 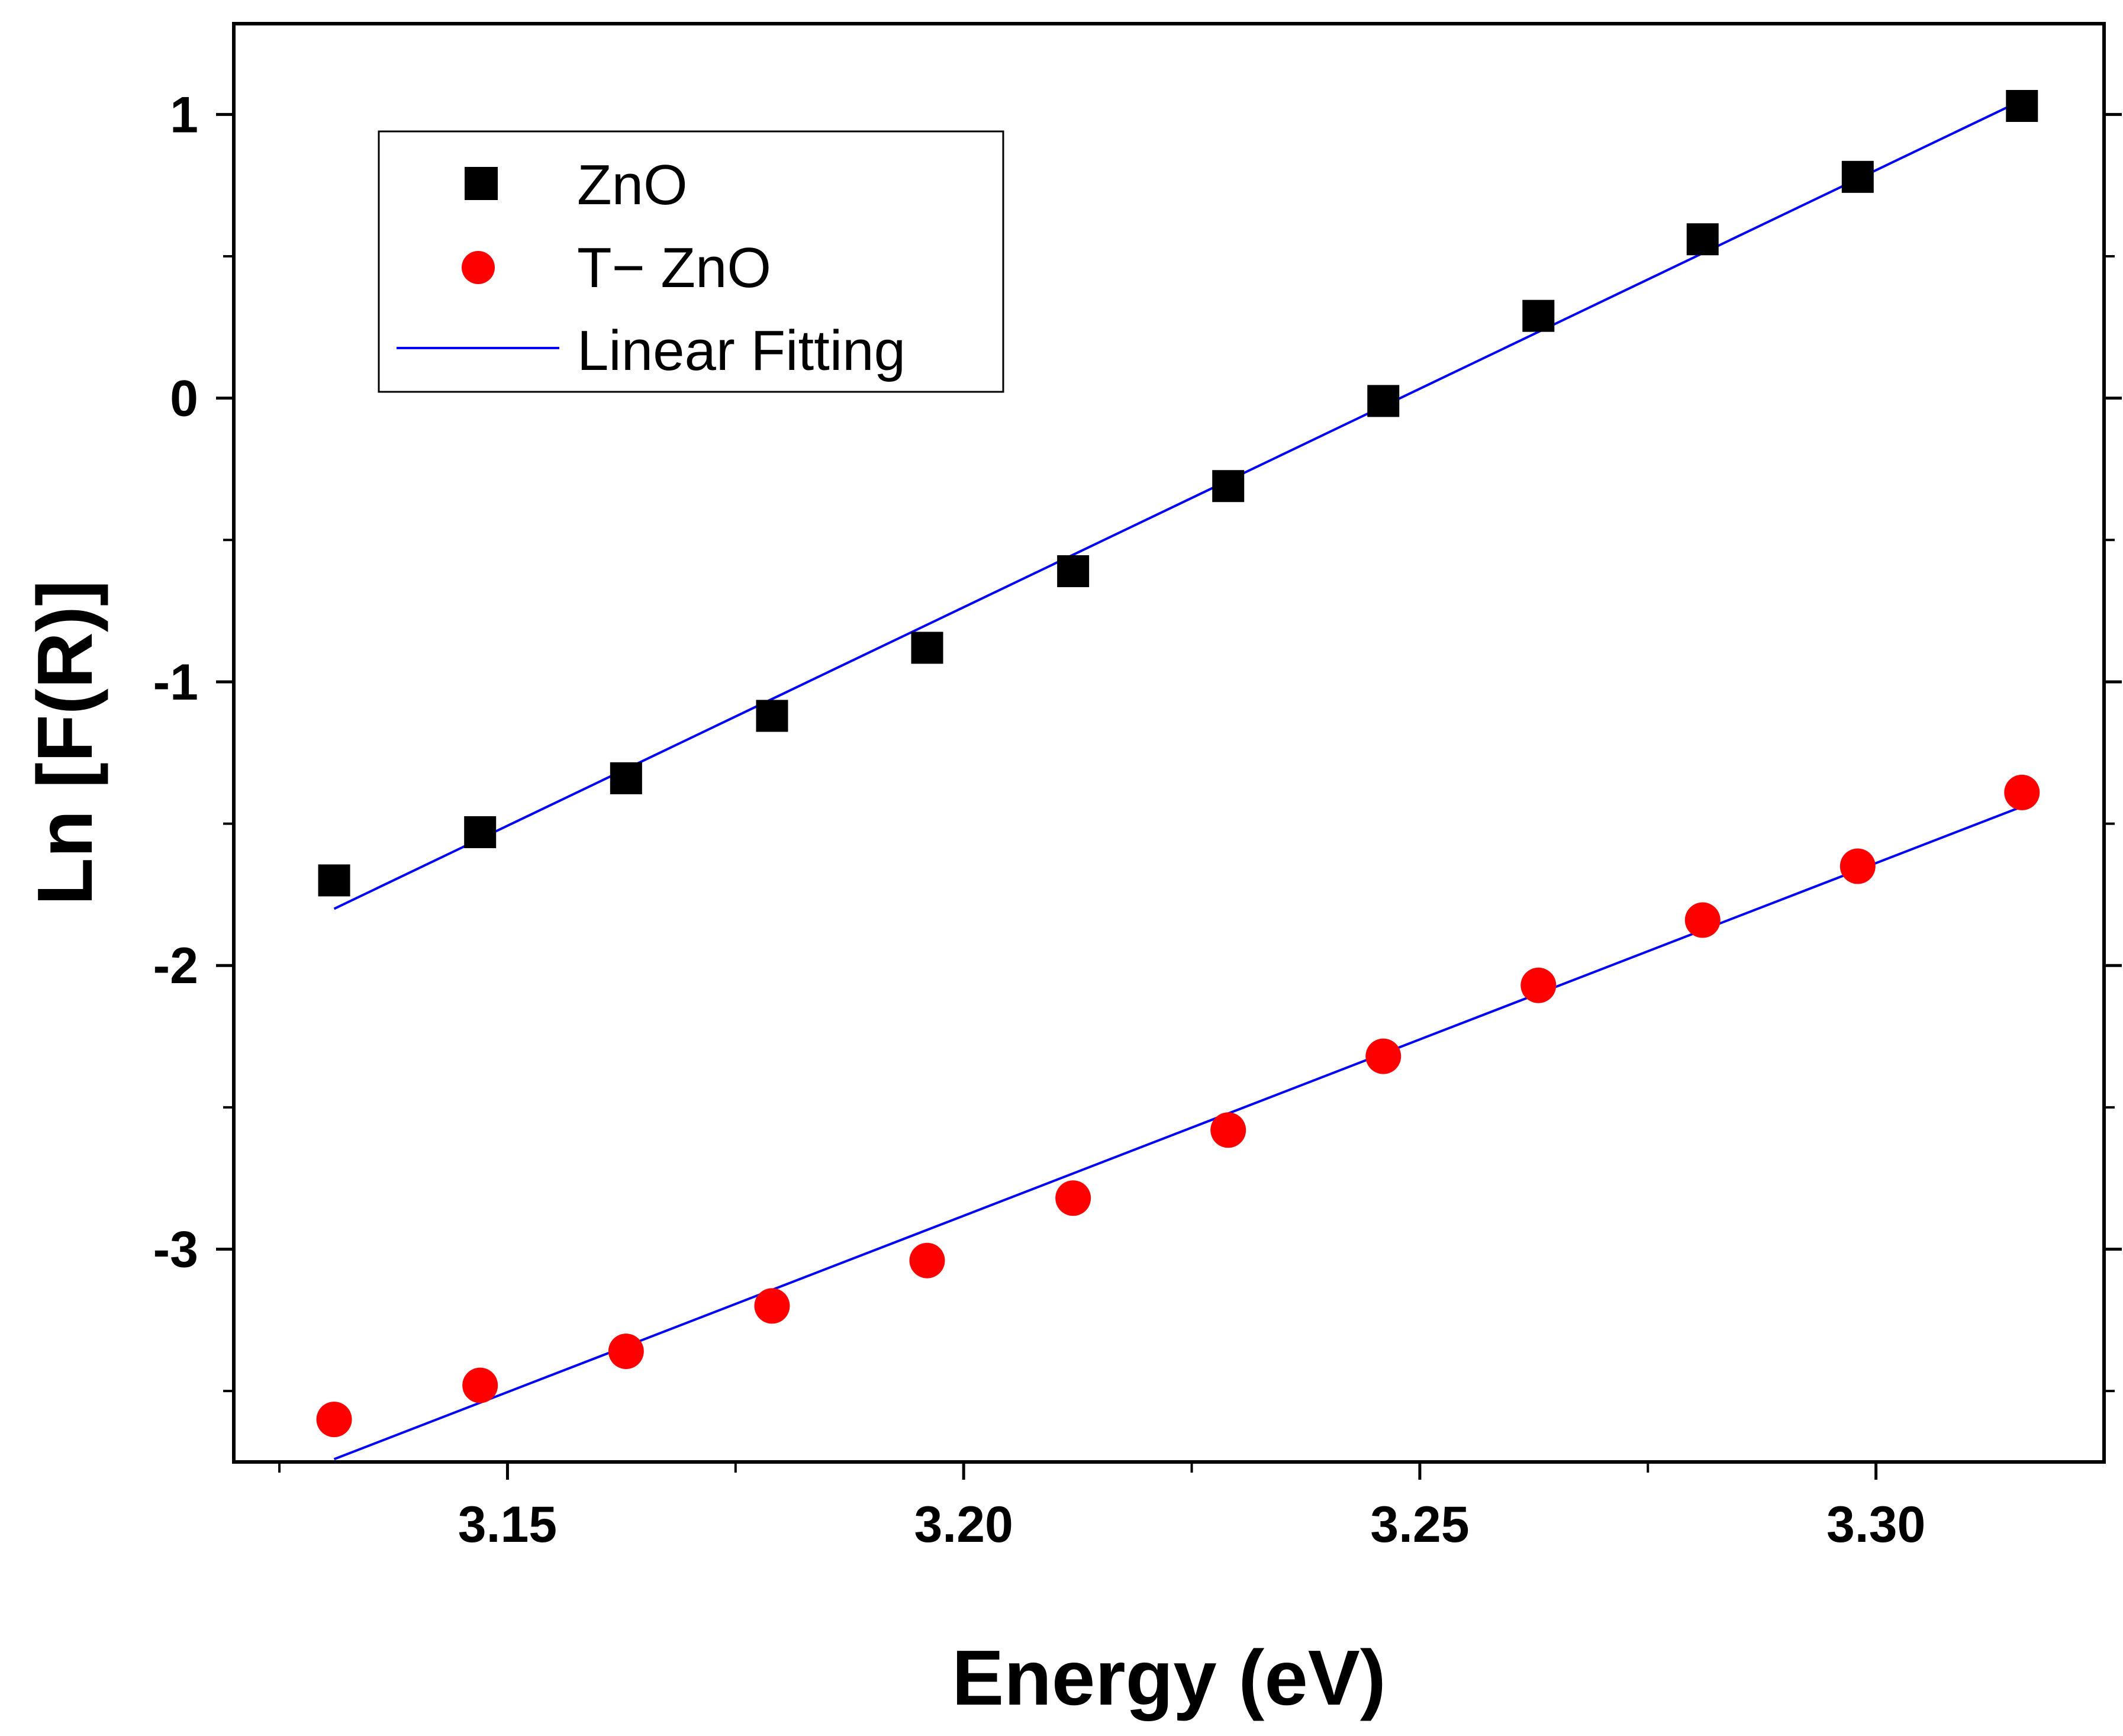 I want to click on y-tick-label: -3, so click(x=175, y=1250).